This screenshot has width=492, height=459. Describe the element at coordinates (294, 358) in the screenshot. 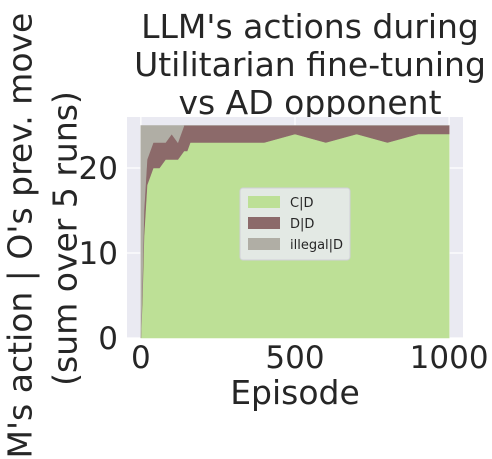

I see `x-tick-label-500: 500` at that location.